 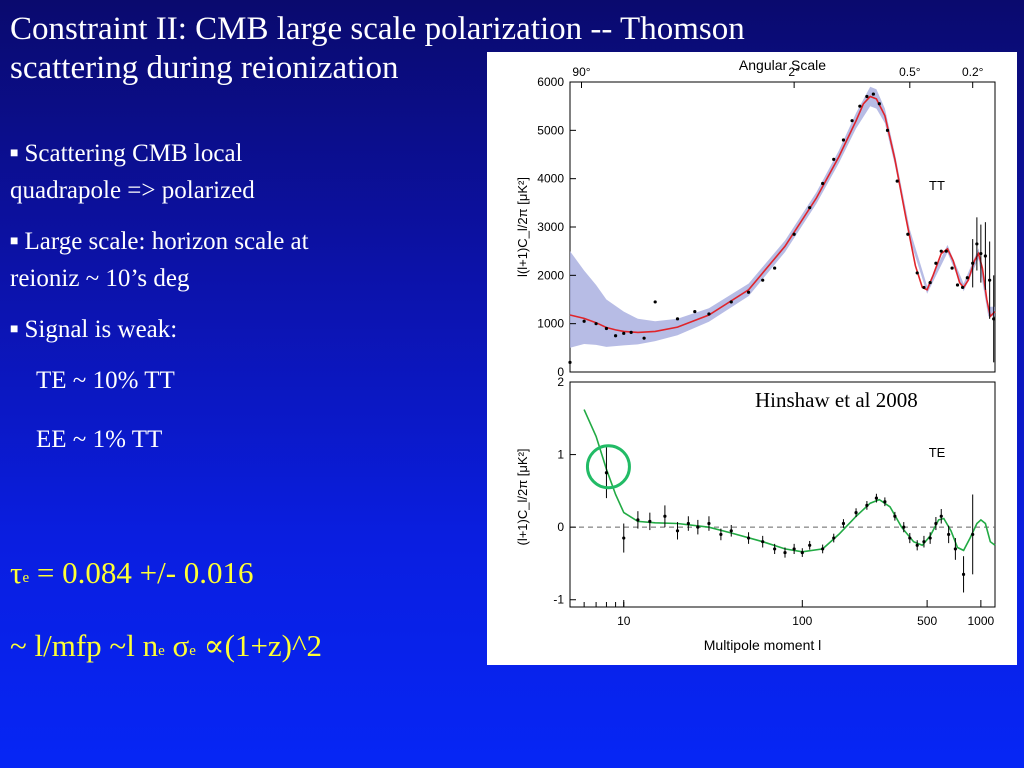 I want to click on bullet-text-cont: reioniz ~ 10’s deg, so click(x=100, y=278).